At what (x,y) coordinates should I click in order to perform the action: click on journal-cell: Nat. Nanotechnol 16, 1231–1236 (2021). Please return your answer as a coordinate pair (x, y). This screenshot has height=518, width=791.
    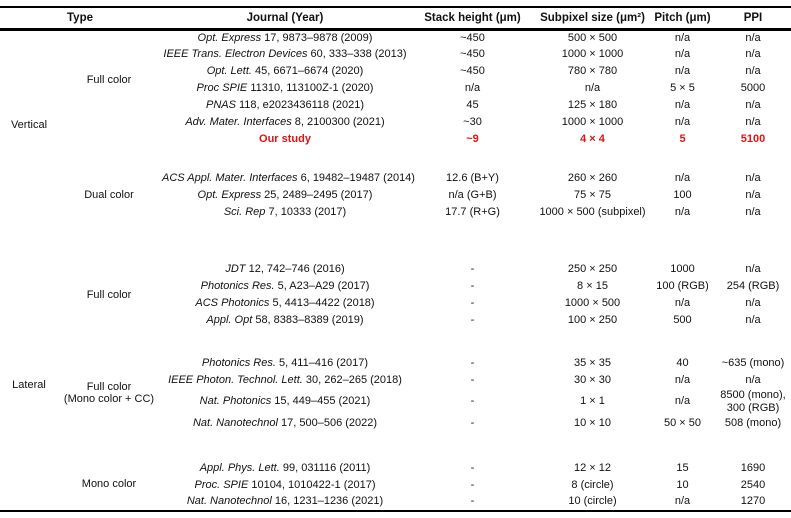
    Looking at the image, I should click on (285, 502).